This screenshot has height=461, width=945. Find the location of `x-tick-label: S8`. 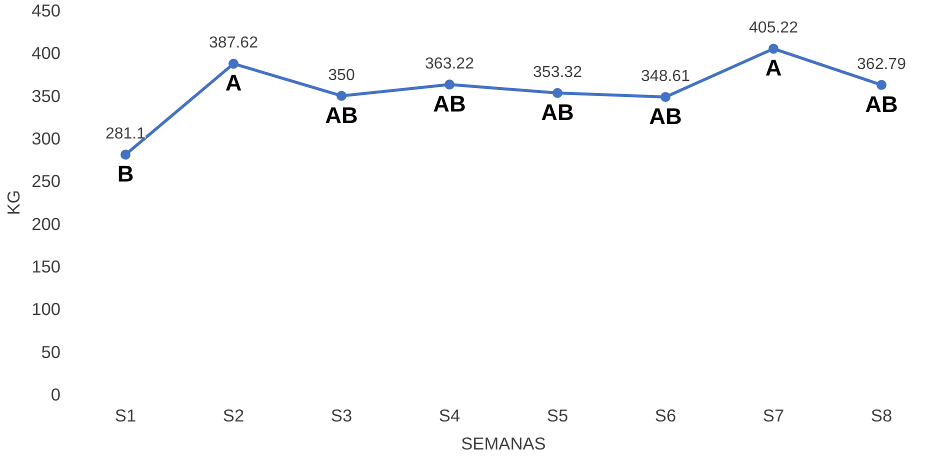

x-tick-label: S8 is located at coordinates (881, 416).